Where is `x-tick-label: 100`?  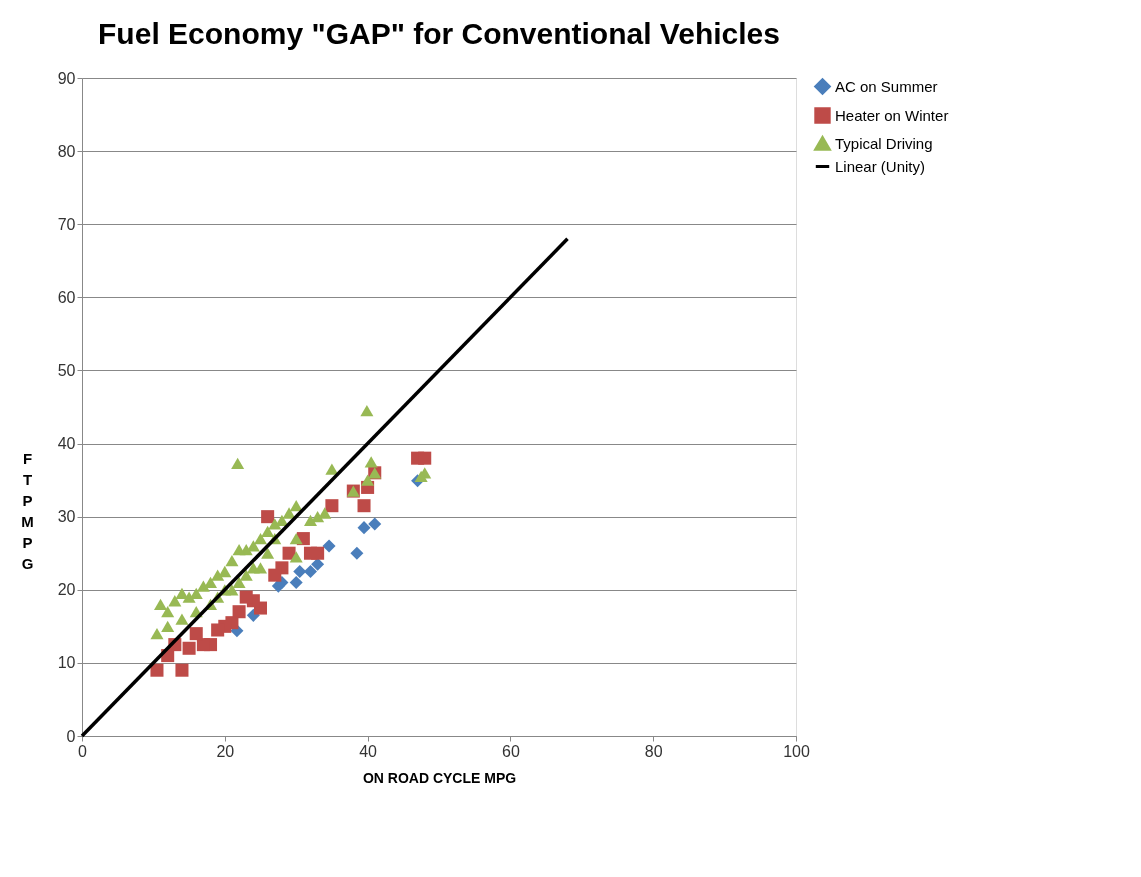 x-tick-label: 100 is located at coordinates (796, 751).